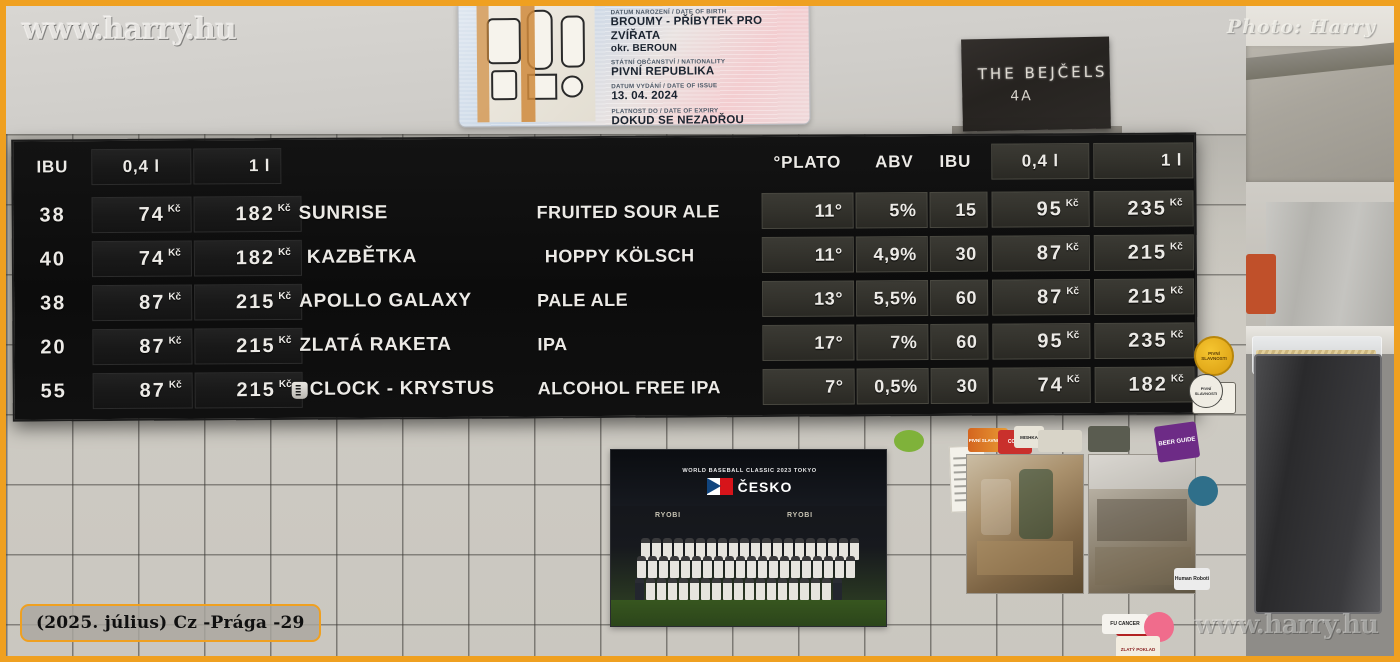  What do you see at coordinates (686, 28) in the screenshot?
I see `card-dob-value: BROUMY - PŘÍBYTEK PRO ZVÍŘATA` at bounding box center [686, 28].